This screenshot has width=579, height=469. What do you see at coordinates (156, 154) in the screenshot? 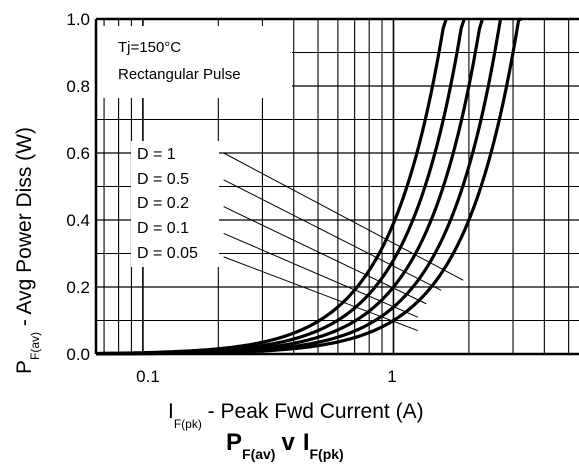
I see `duty-label-1: D = 1` at bounding box center [156, 154].